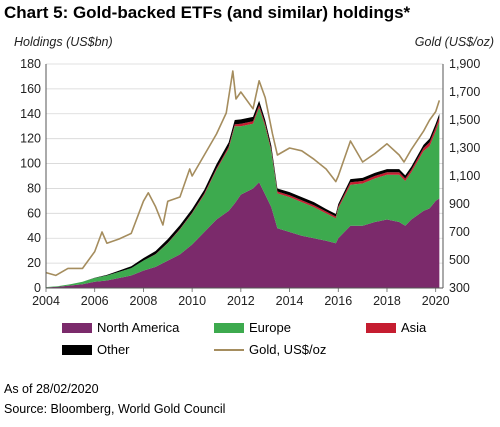 This screenshot has height=427, width=500. I want to click on x-tick-label-2004: 2004, so click(46, 301).